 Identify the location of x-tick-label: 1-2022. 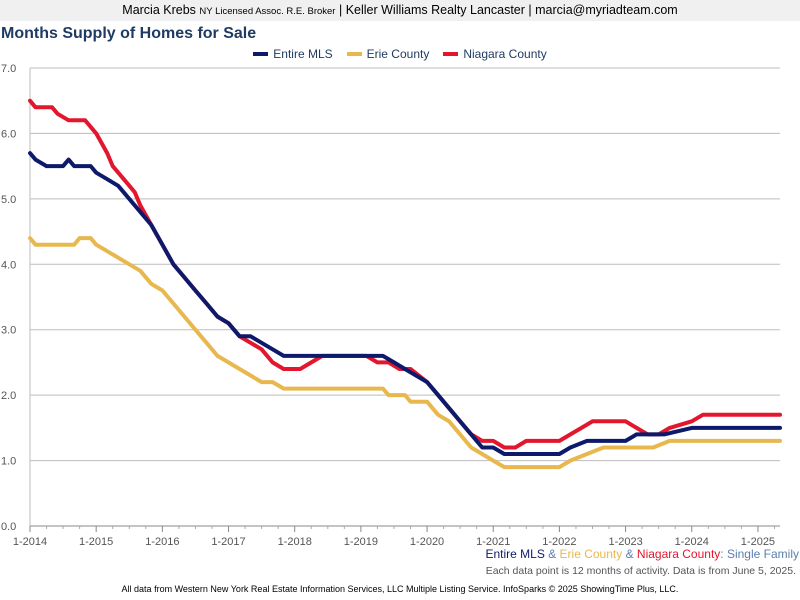
(559, 542).